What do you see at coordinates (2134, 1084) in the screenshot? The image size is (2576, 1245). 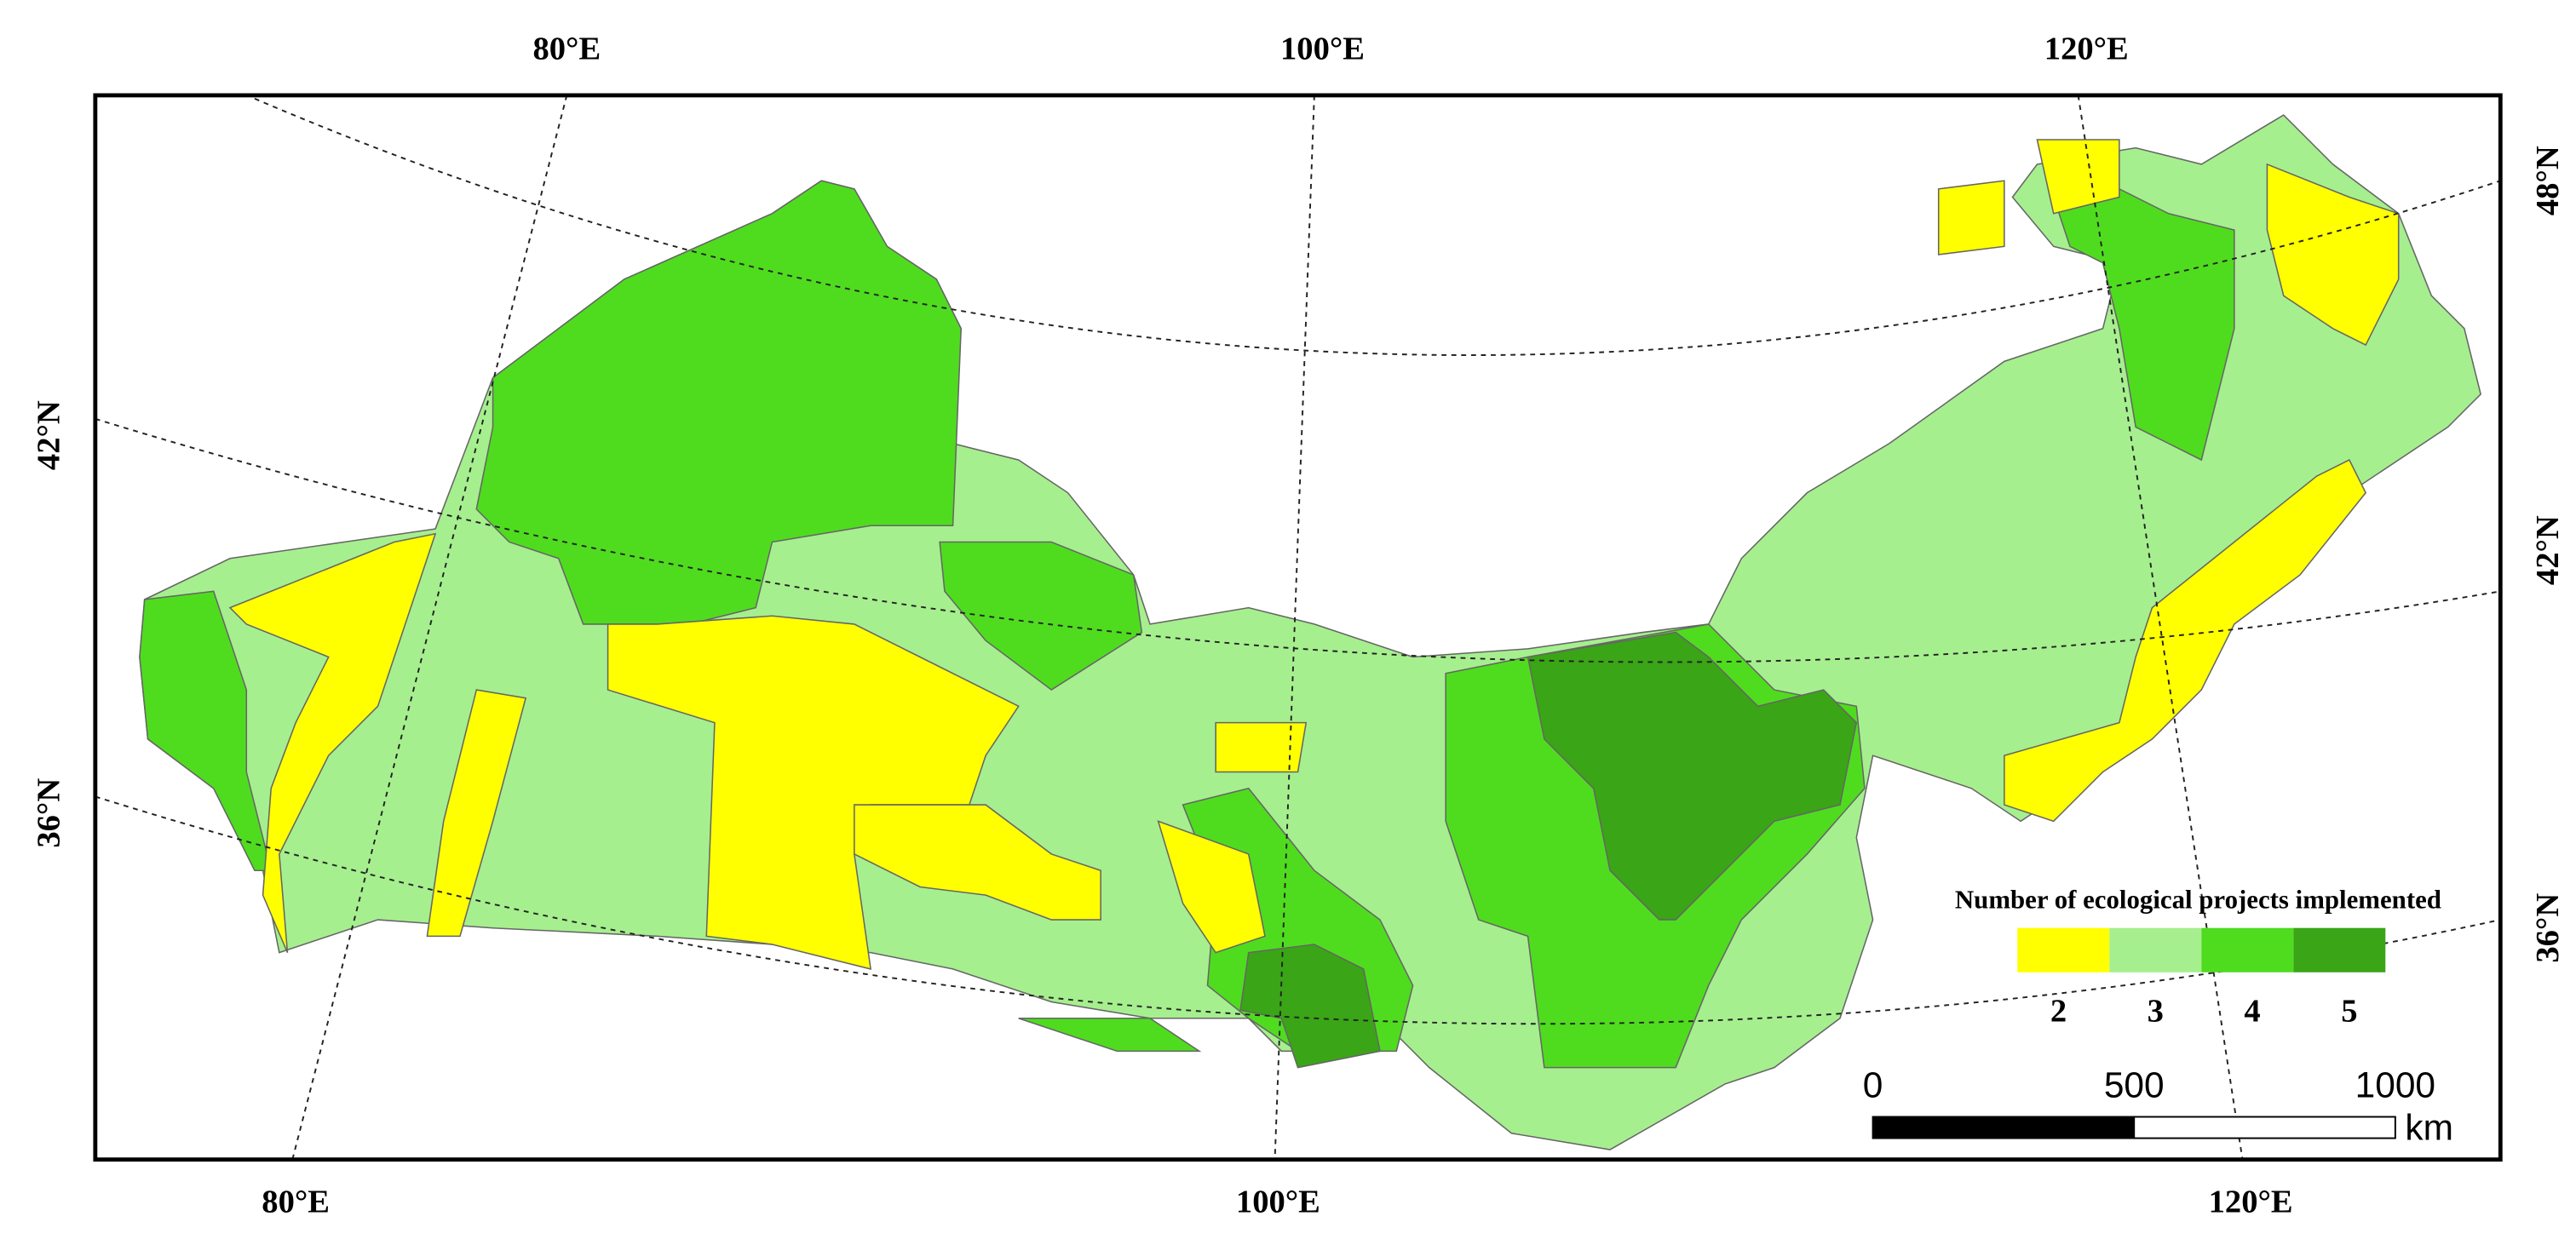 I see `scale-label: 500` at bounding box center [2134, 1084].